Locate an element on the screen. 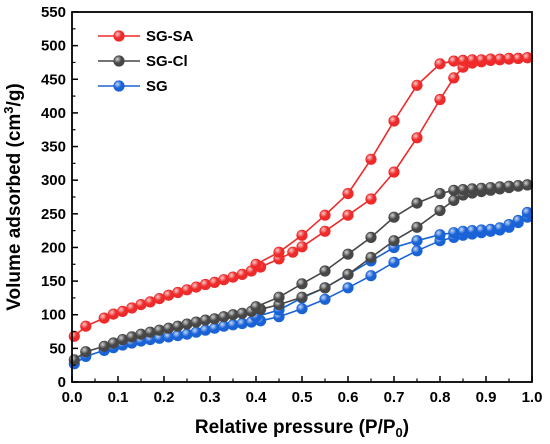 The image size is (550, 444). x-tick-label: 0.1 is located at coordinates (118, 397).